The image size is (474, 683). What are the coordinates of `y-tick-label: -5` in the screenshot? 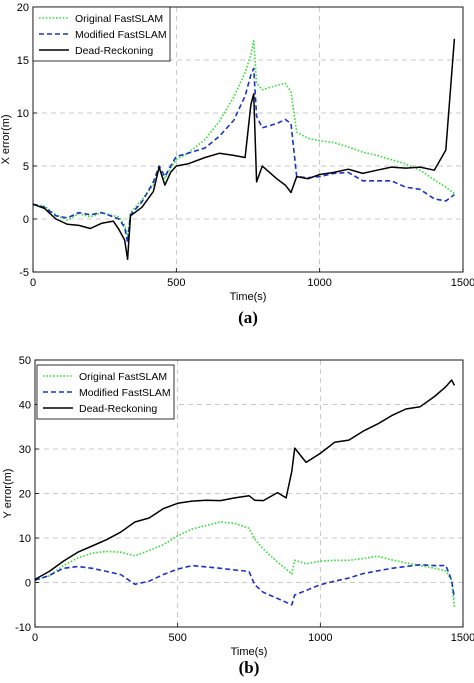 It's located at (24, 273).